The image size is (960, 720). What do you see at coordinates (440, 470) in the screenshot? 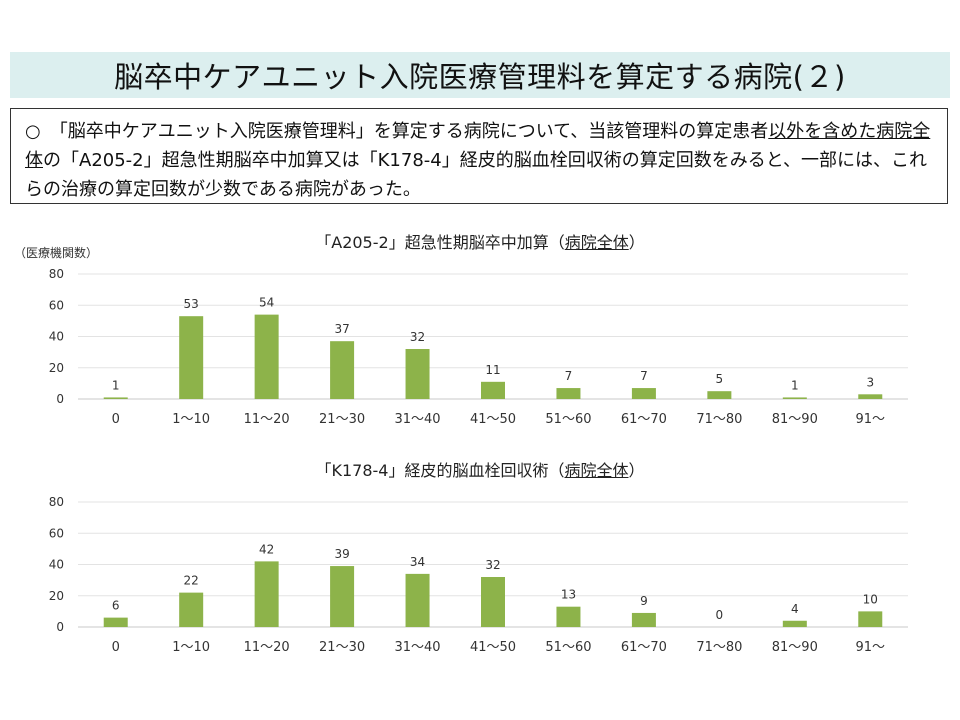
I see `chart2-title-prefix: 「K178-4」経皮的脳血栓回収術（` at bounding box center [440, 470].